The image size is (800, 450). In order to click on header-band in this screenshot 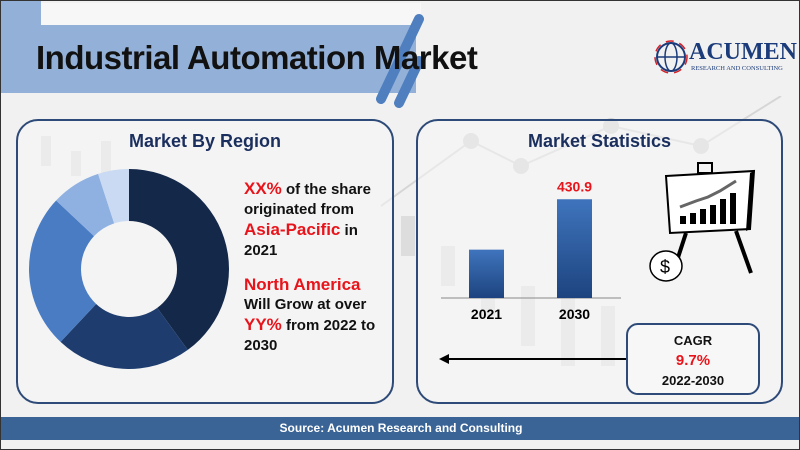, I will do `click(208, 59)`.